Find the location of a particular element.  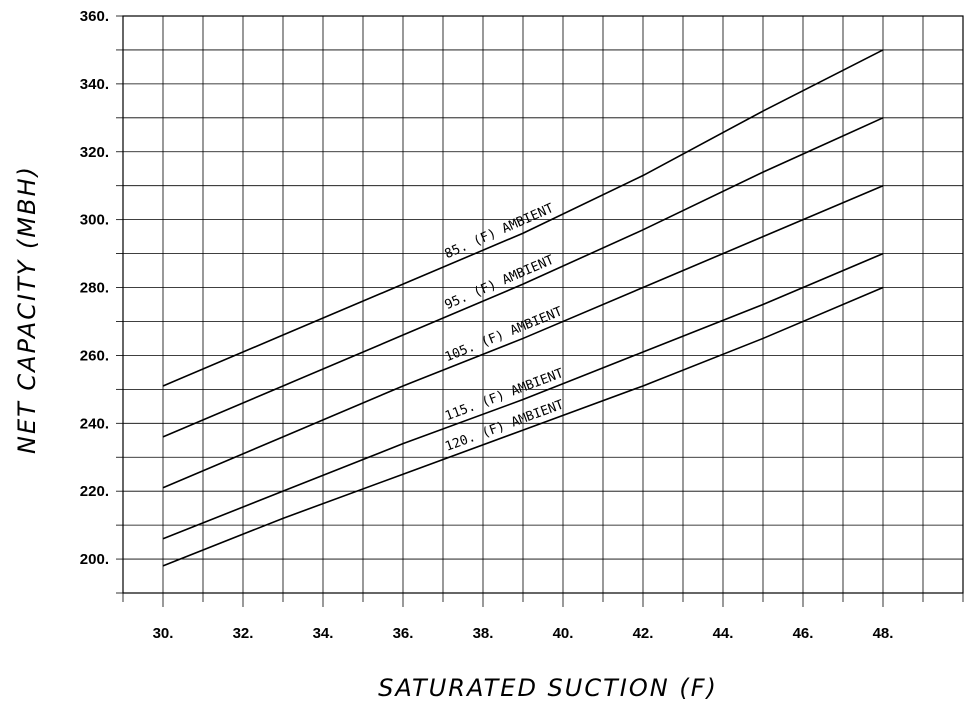

x-tick-label: 32. is located at coordinates (243, 633).